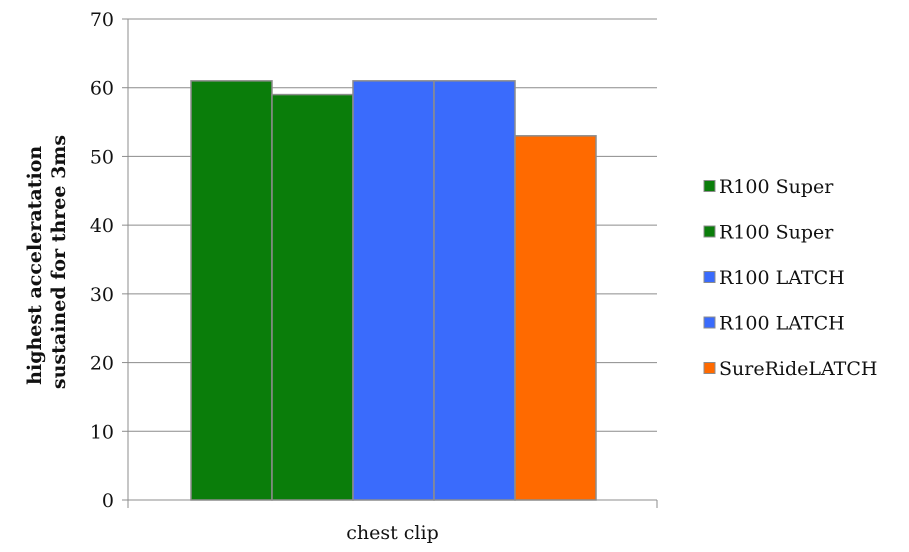  What do you see at coordinates (35, 265) in the screenshot?
I see `y-axis-title-line-1: highest acceleratation` at bounding box center [35, 265].